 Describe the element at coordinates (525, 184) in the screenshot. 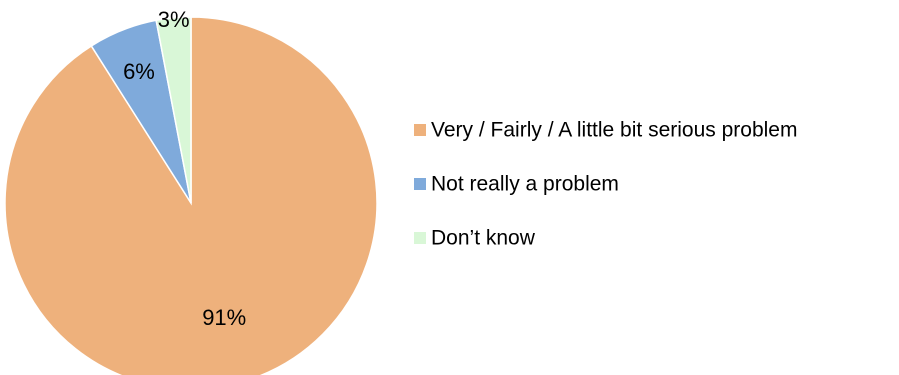

I see `legend-label-not-really-a-problem: Not really a problem` at that location.